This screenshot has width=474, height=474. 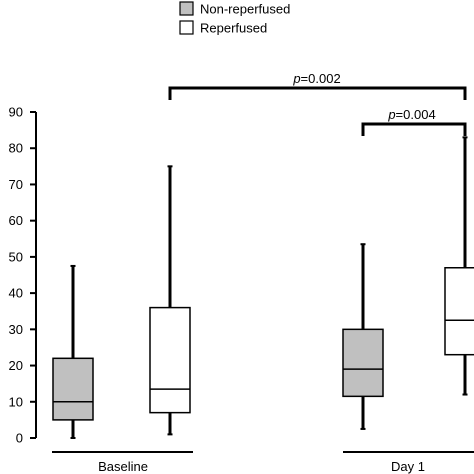 What do you see at coordinates (233, 28) in the screenshot?
I see `legend-label: Reperfused` at bounding box center [233, 28].